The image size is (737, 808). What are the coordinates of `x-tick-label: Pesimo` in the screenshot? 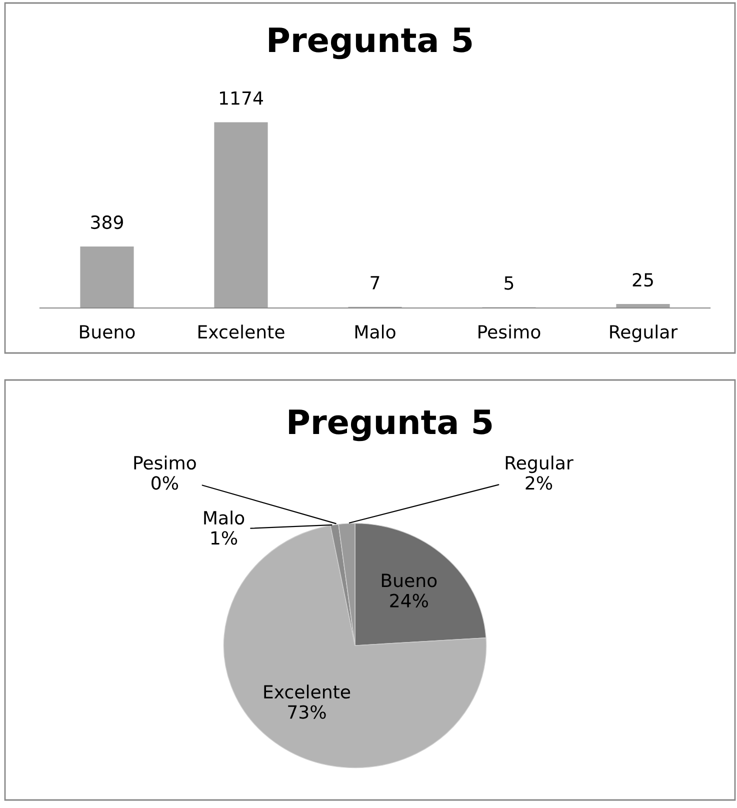 It's located at (509, 331).